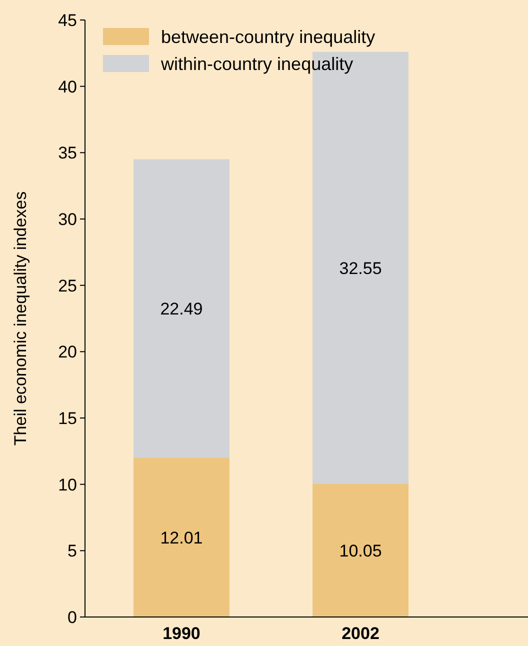  What do you see at coordinates (181, 633) in the screenshot?
I see `x-tick-label: 1990` at bounding box center [181, 633].